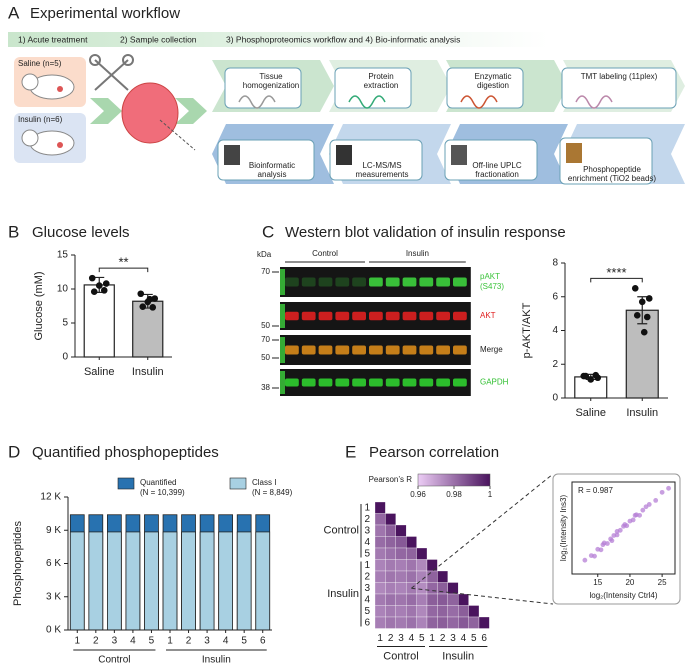 Image resolution: width=685 pixels, height=665 pixels. I want to click on legend-label: Quantified, so click(158, 482).